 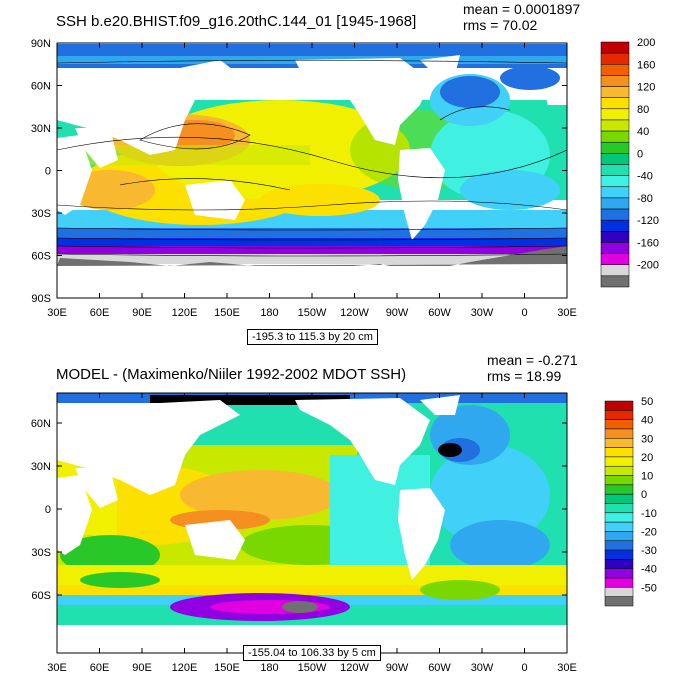 I want to click on lon-tick-label: 0, so click(x=524, y=668).